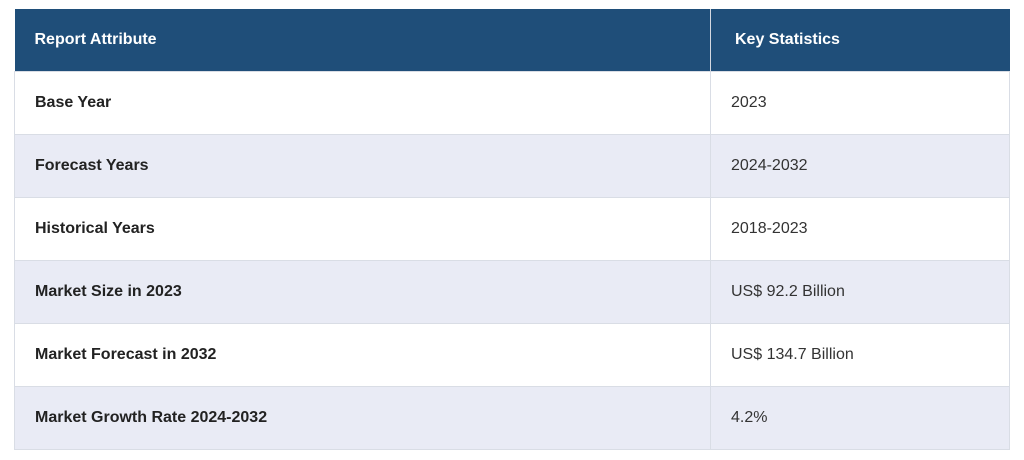 The height and width of the screenshot is (460, 1024). What do you see at coordinates (362, 229) in the screenshot?
I see `row-attribute-historical-years: Historical Years` at bounding box center [362, 229].